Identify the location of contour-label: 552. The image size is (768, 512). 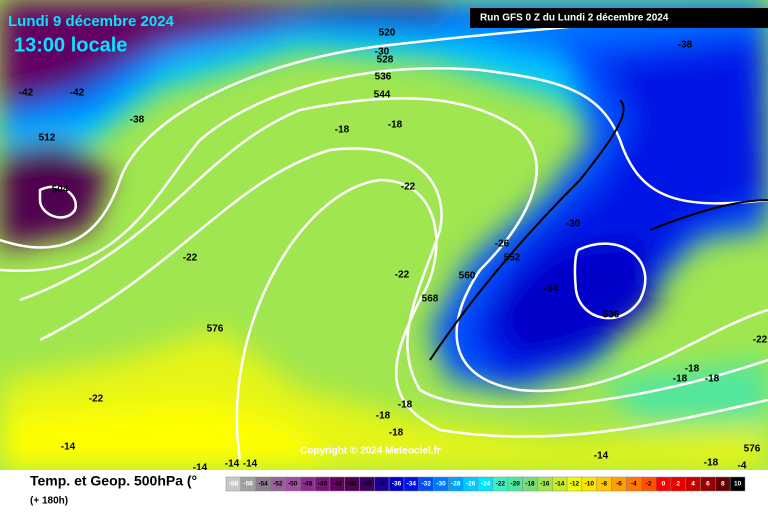
(512, 258).